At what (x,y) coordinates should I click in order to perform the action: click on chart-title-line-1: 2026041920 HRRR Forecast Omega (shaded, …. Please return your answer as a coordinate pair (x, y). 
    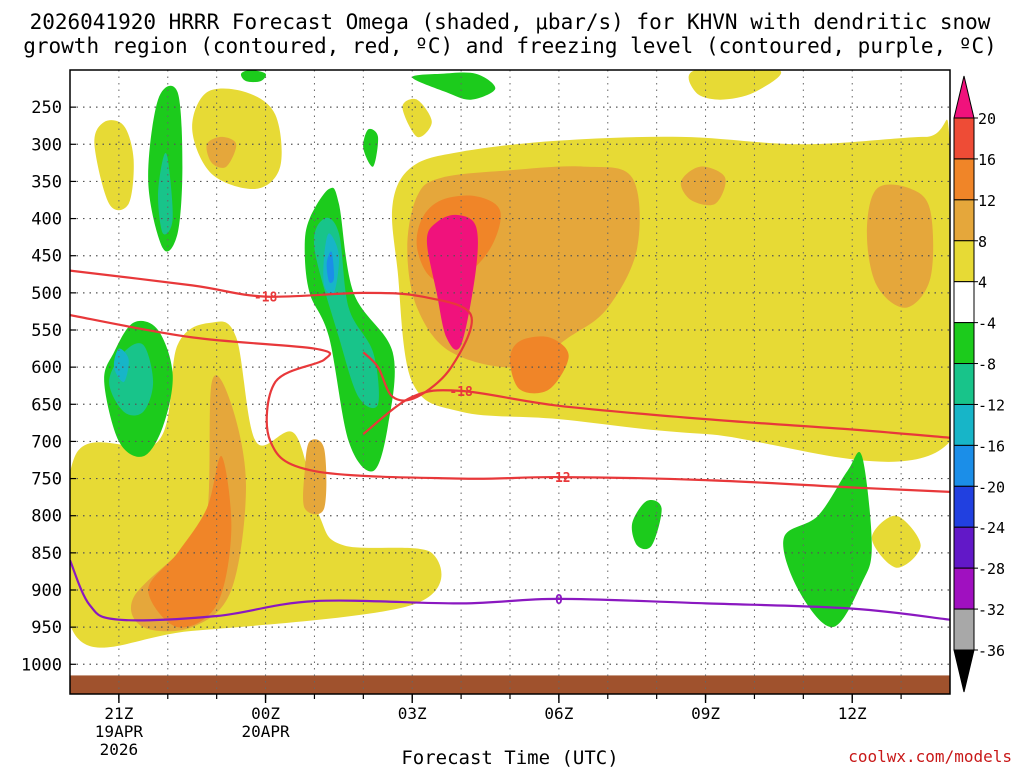
    Looking at the image, I should click on (510, 22).